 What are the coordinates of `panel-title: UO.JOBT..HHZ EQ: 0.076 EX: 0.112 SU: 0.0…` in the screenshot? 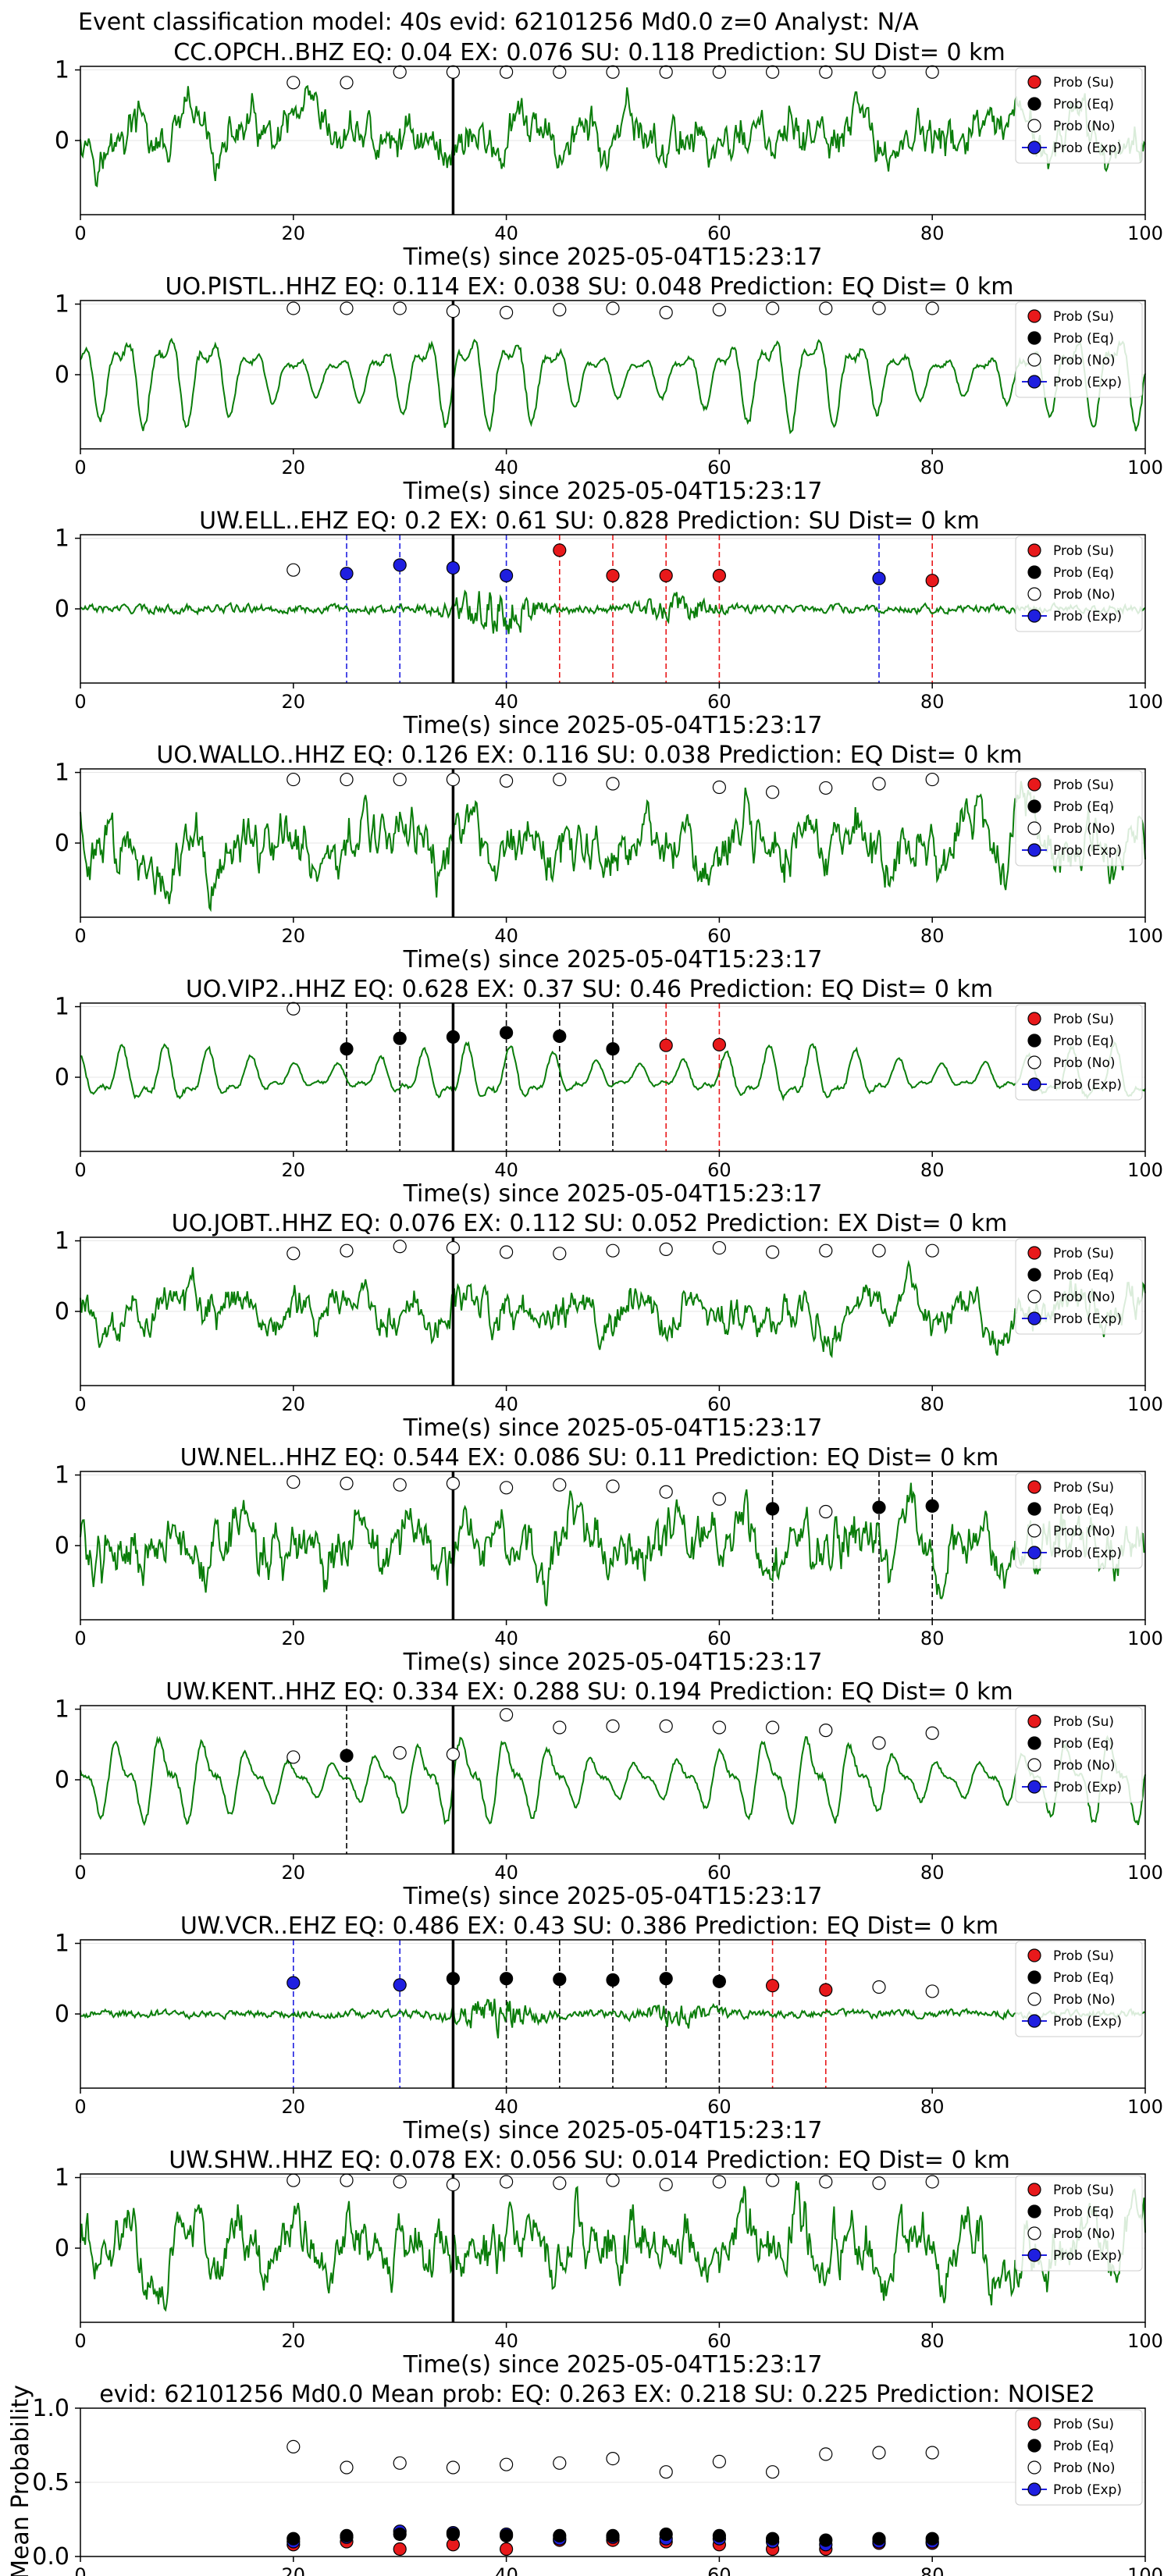 It's located at (590, 1223).